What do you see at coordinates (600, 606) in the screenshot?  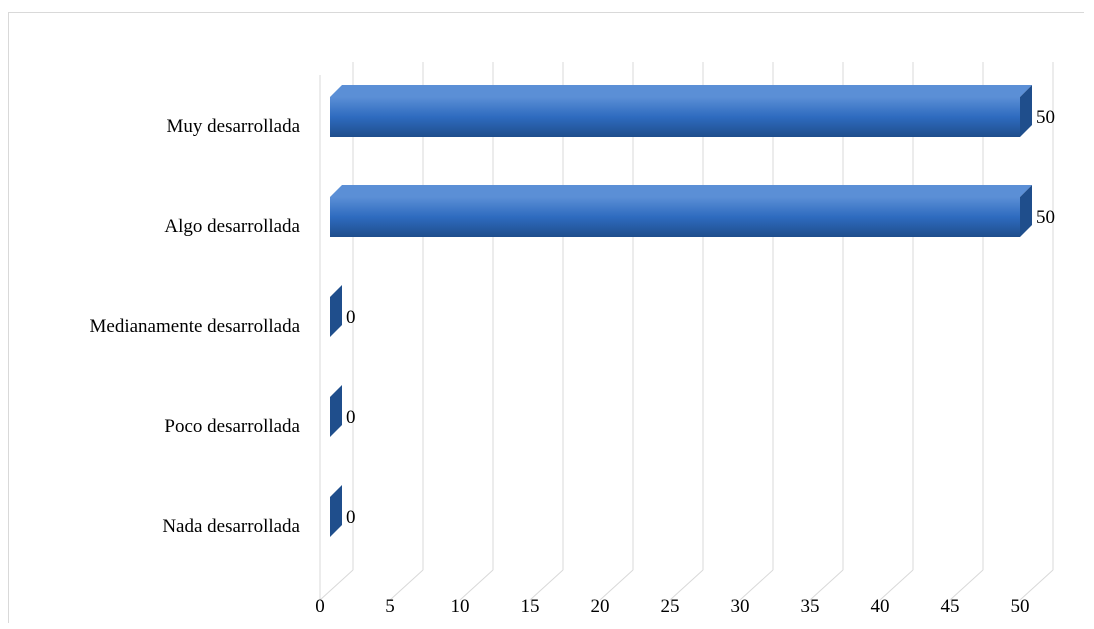 I see `x-tick-label: 20` at bounding box center [600, 606].